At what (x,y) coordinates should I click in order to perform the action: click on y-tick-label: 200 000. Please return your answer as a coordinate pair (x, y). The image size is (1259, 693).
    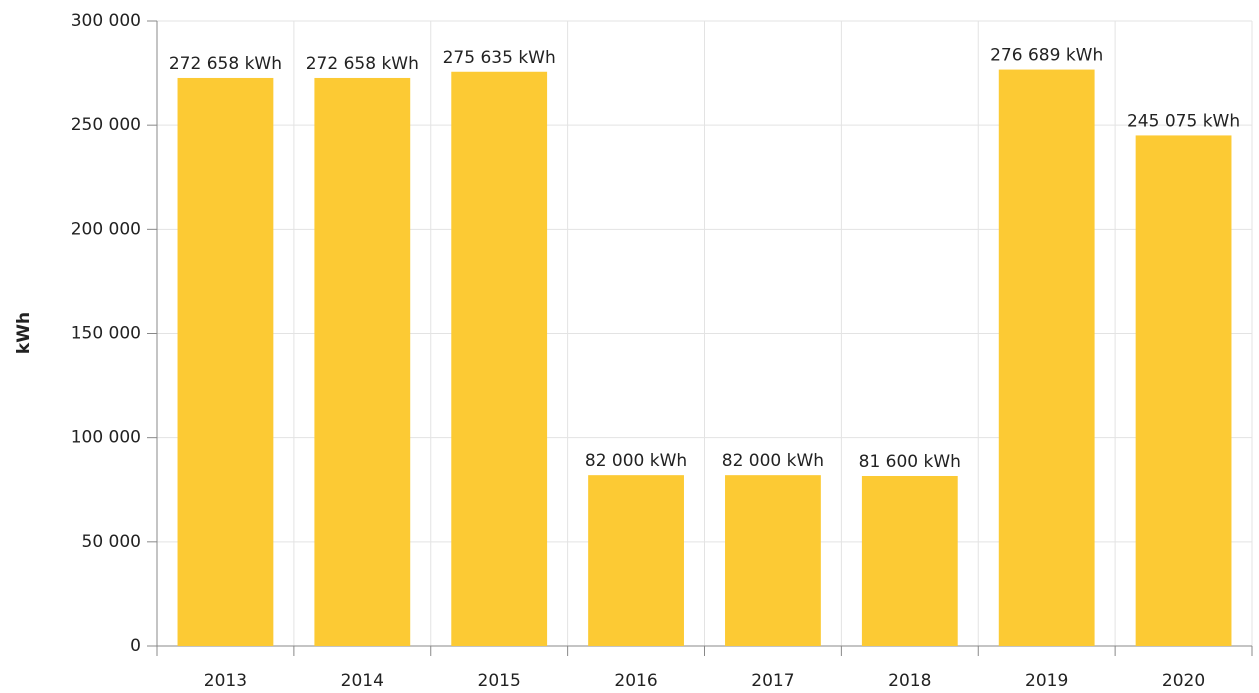
    Looking at the image, I should click on (106, 229).